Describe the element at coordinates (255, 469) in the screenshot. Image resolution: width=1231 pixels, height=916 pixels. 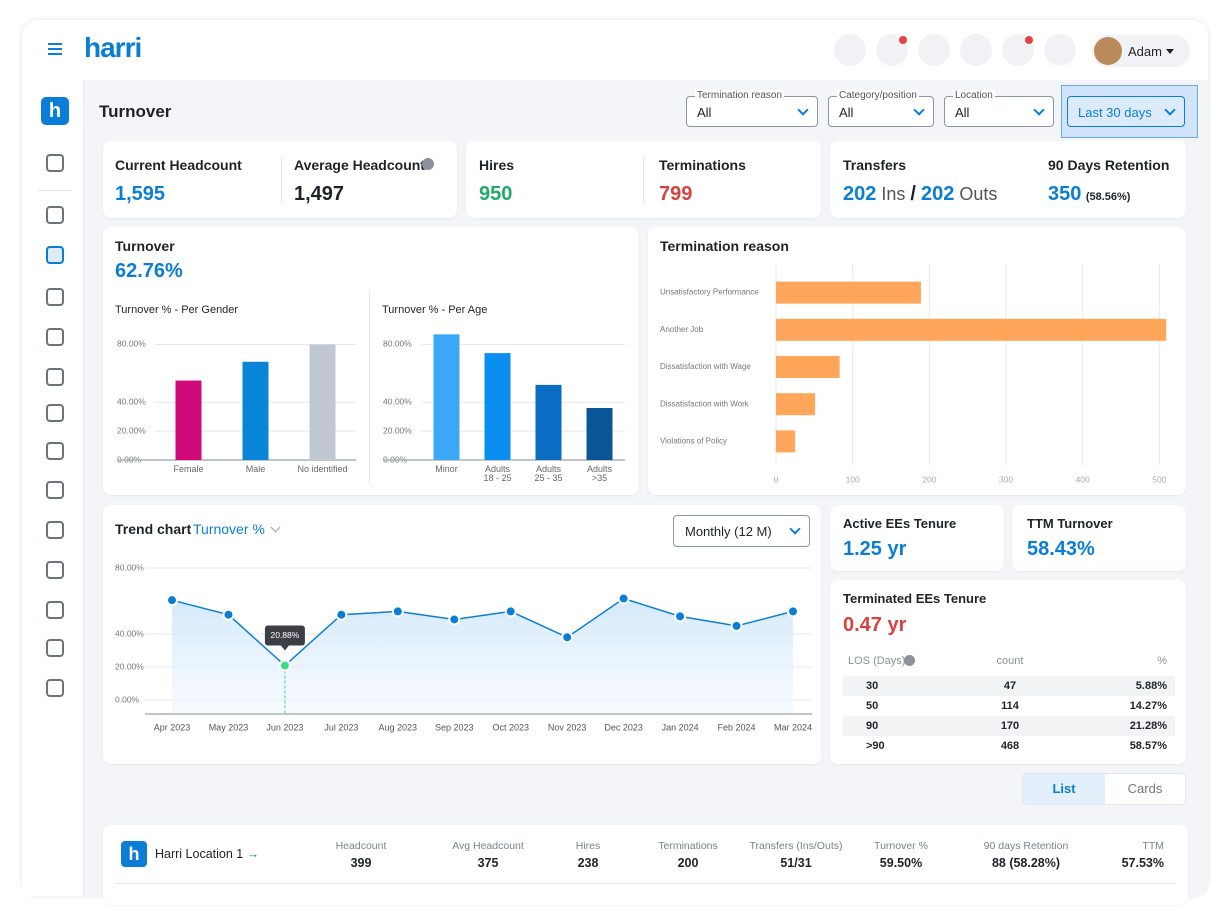
I see `x-tick-label: Male` at that location.